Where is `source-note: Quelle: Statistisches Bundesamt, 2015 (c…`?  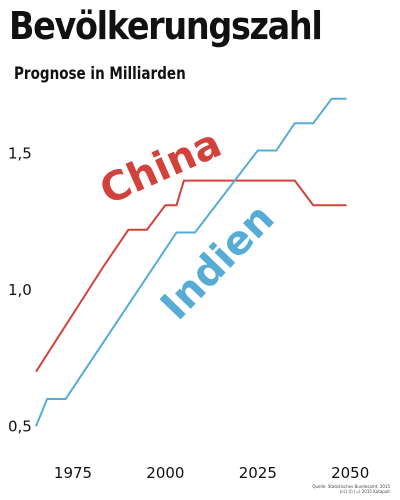 source-note: Quelle: Statistisches Bundesamt, 2015 (c… is located at coordinates (351, 489).